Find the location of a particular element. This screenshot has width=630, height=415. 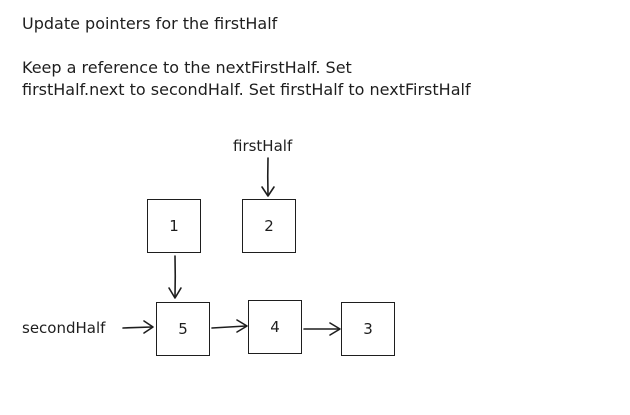

node-4-next-arrow is located at coordinates (322, 329).